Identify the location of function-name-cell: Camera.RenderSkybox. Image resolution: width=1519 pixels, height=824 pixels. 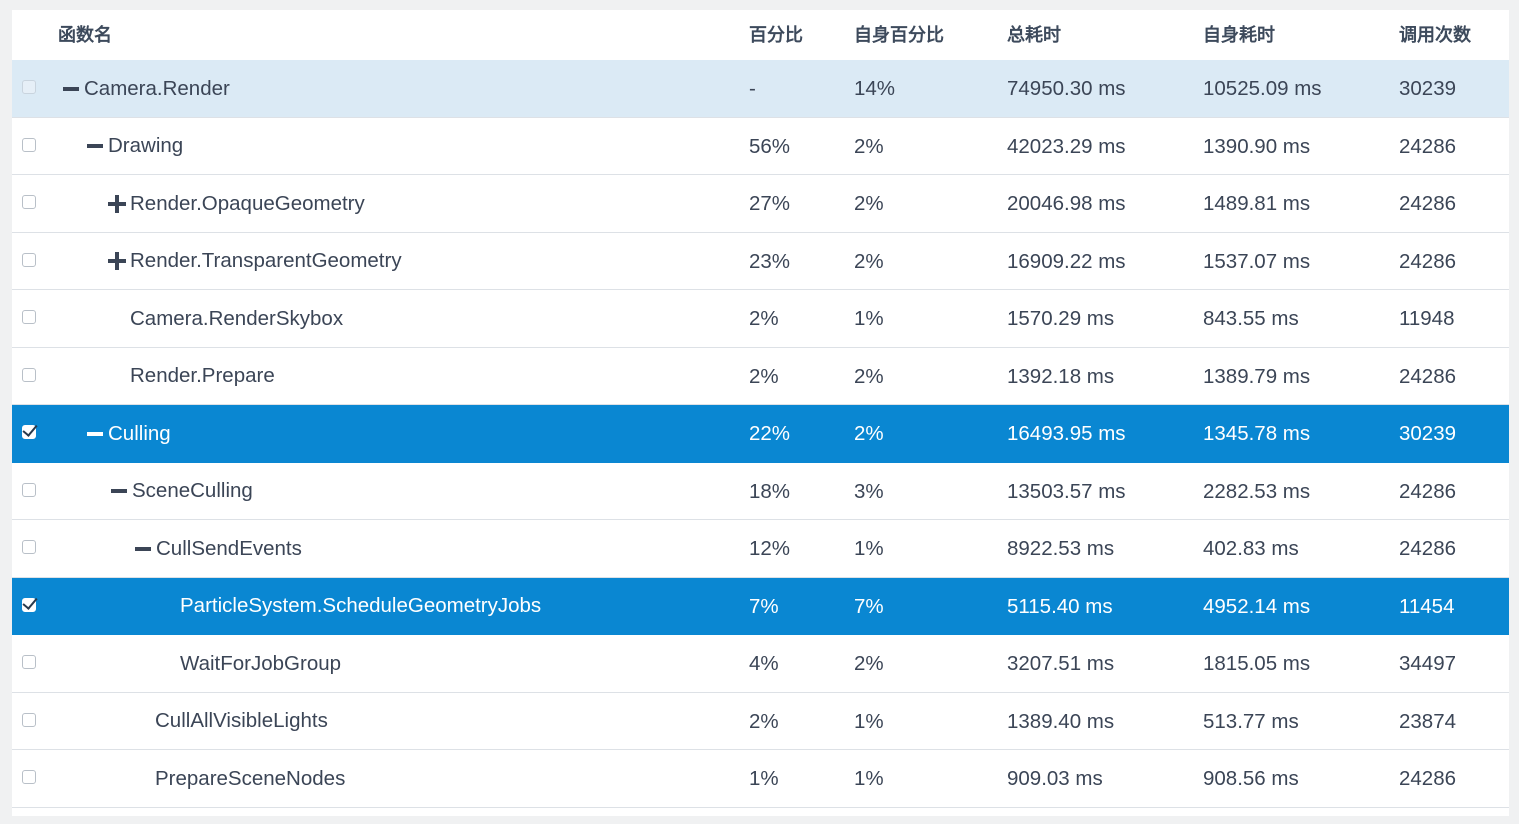
(236, 318).